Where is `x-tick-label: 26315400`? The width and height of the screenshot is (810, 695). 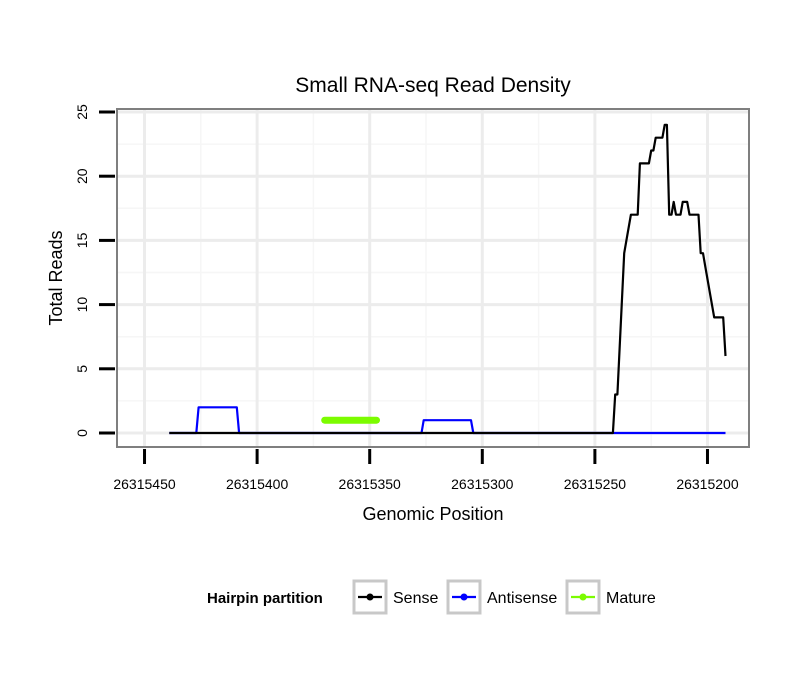 x-tick-label: 26315400 is located at coordinates (257, 484).